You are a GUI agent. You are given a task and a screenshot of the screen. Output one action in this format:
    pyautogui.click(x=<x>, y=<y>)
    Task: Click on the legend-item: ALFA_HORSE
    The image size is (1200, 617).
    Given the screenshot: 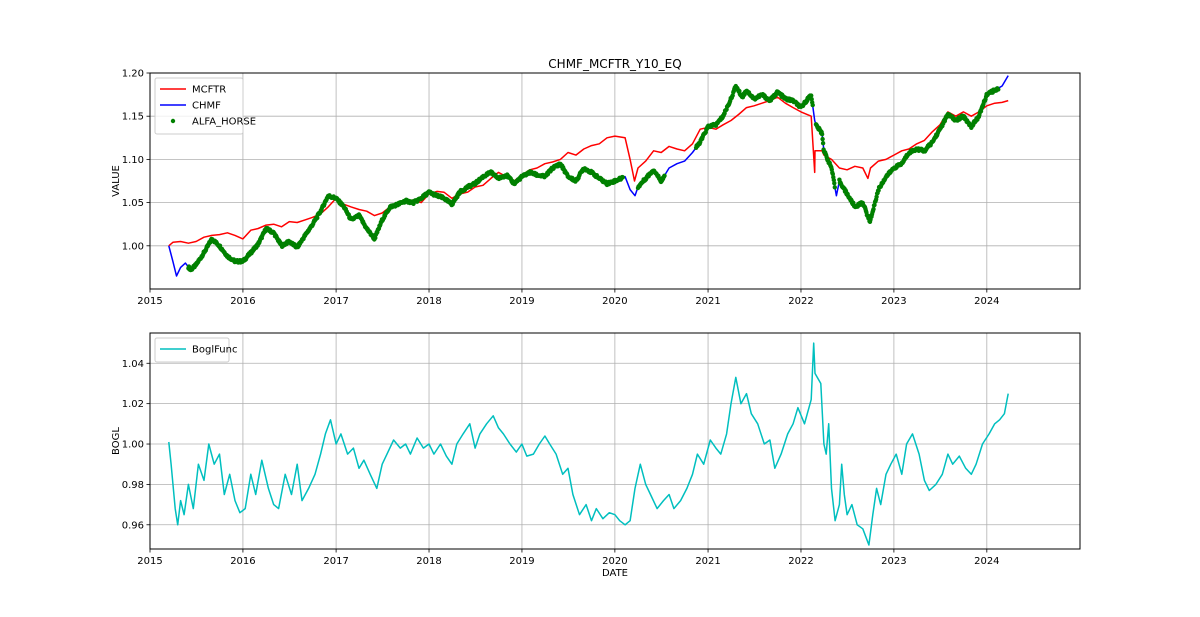 What is the action you would take?
    pyautogui.click(x=213, y=122)
    